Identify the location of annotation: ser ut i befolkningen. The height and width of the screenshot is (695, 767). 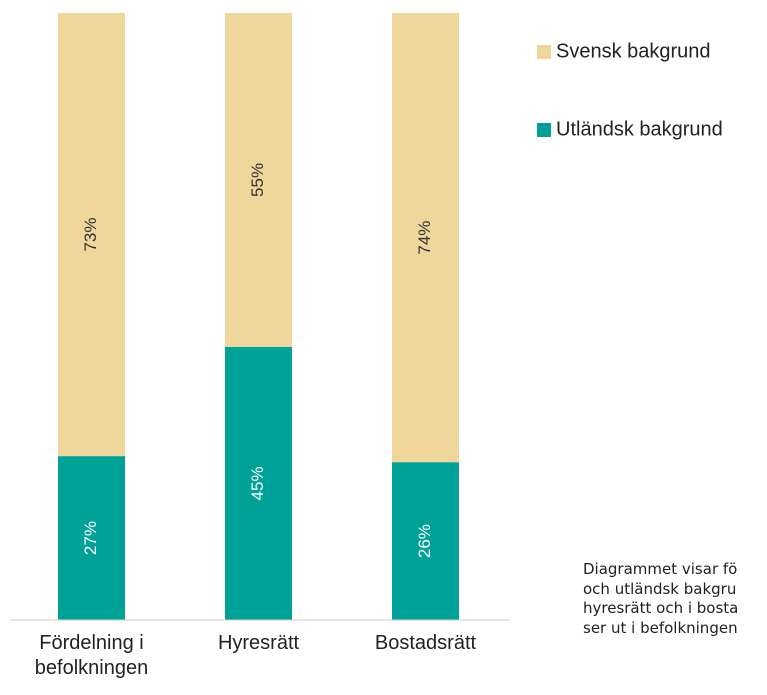
(660, 627).